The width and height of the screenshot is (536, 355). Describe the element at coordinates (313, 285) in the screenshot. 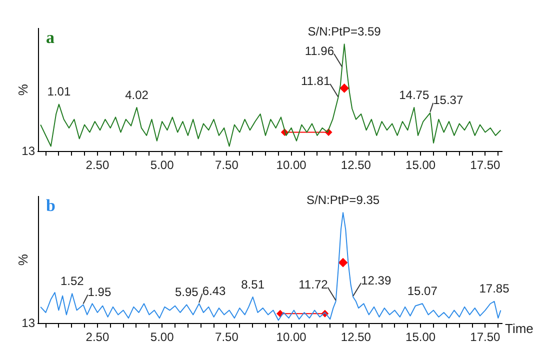

I see `annotation: 11.72` at that location.